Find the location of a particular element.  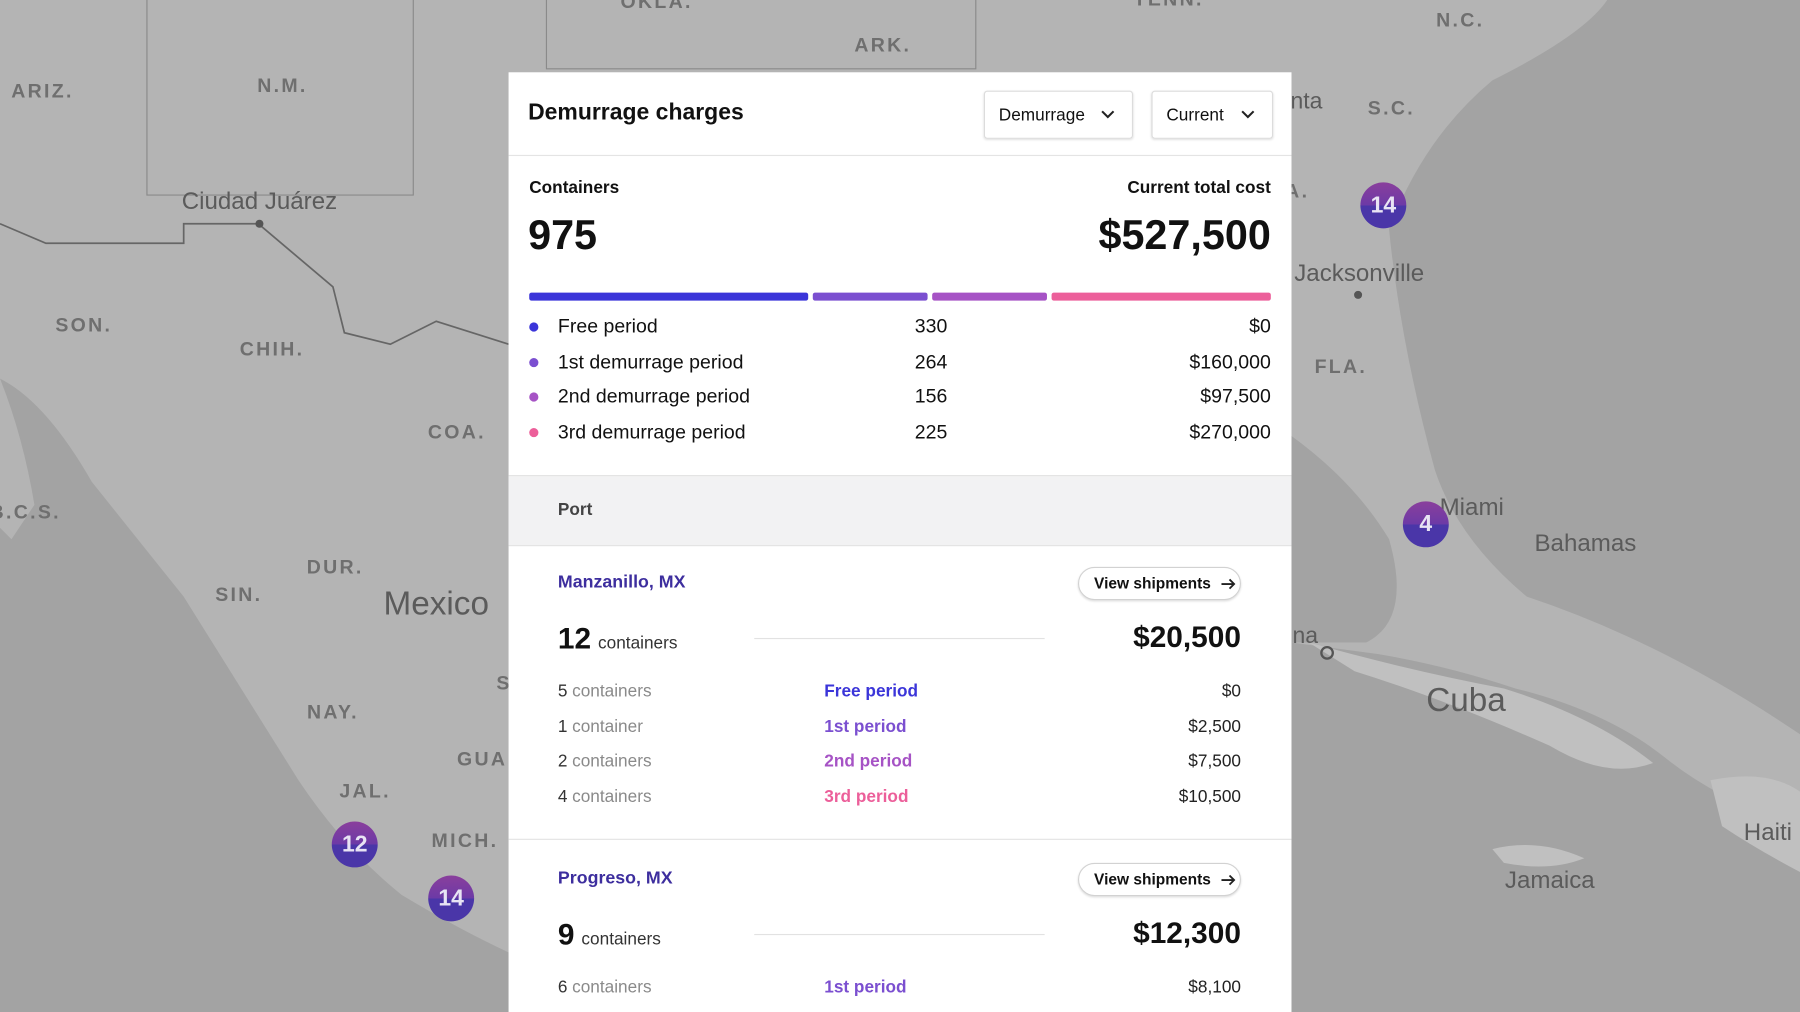

row-cost: $7,500 is located at coordinates (1214, 761).